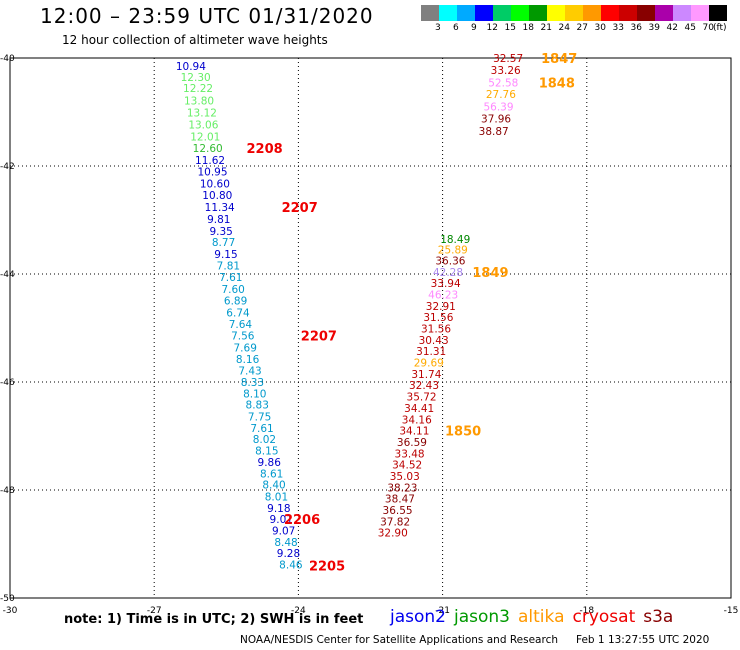 The width and height of the screenshot is (740, 650). I want to click on wave-height-label: 38.87, so click(494, 132).